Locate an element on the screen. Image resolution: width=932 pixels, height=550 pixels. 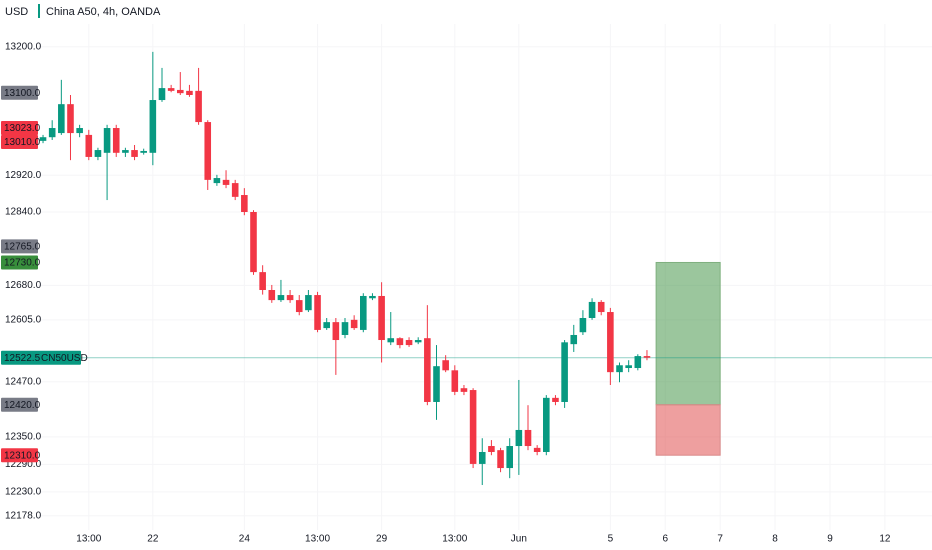
header-marker is located at coordinates (39, 11).